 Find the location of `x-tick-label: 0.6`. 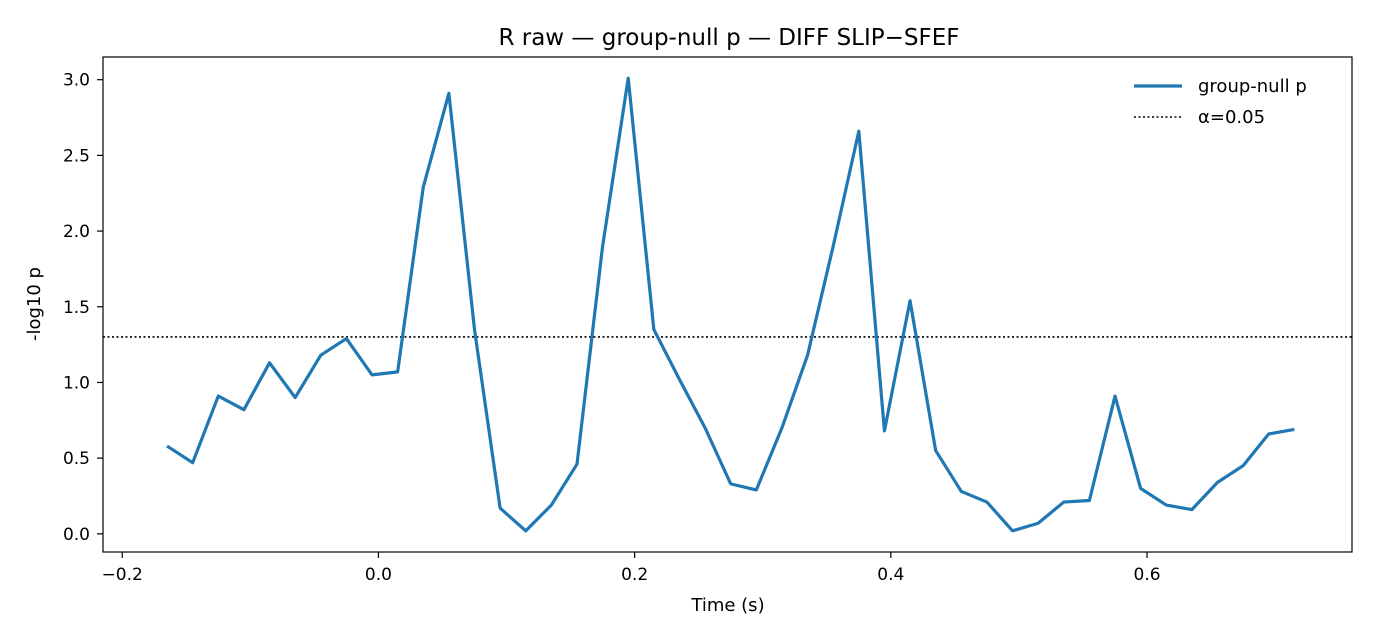

x-tick-label: 0.6 is located at coordinates (1147, 575).